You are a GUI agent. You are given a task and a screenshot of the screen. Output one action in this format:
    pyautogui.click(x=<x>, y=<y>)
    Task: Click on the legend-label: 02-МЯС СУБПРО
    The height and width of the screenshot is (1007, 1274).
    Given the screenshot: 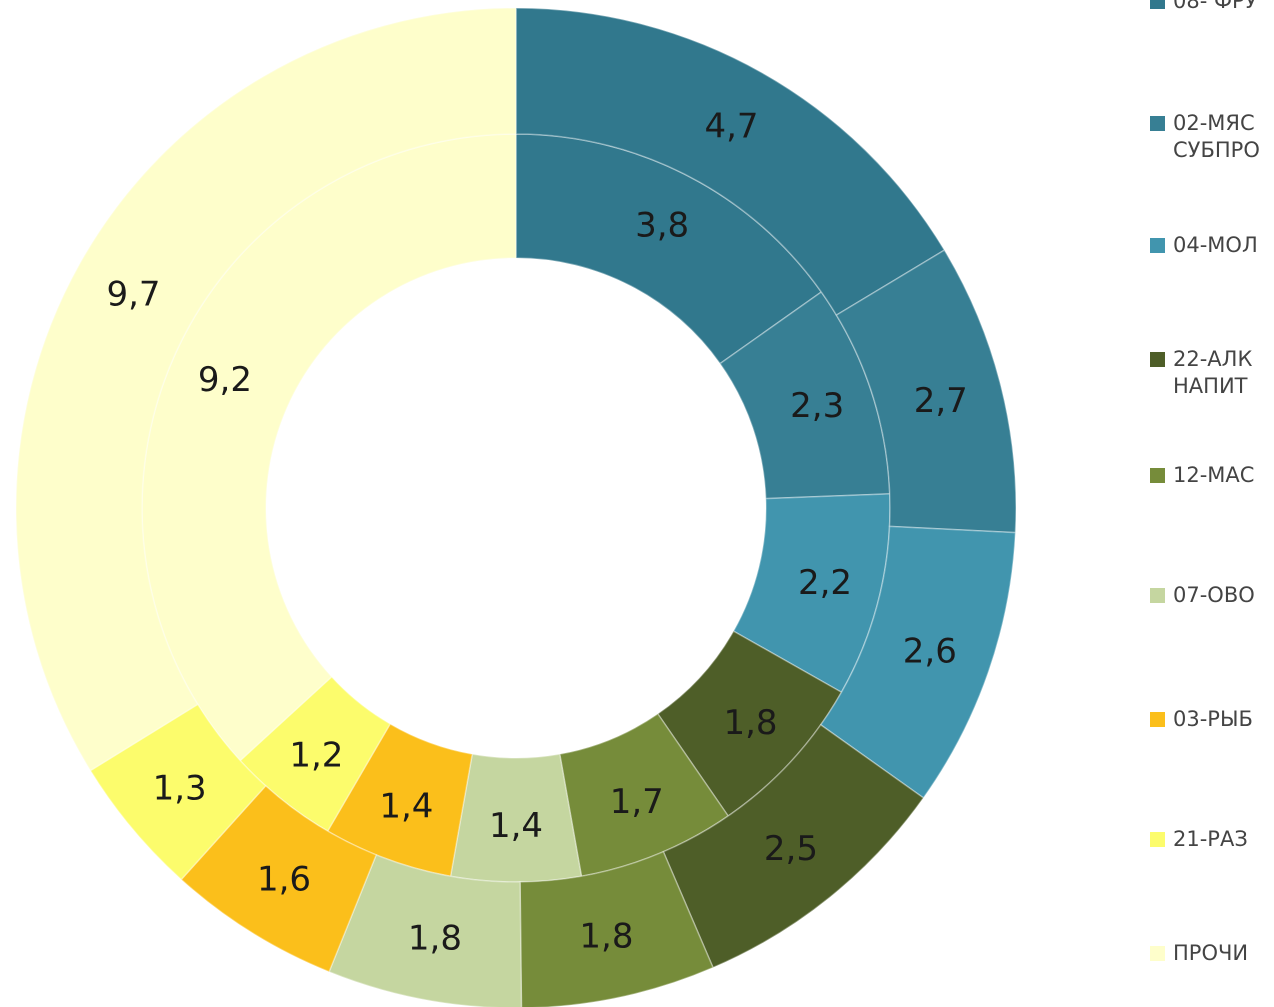 What is the action you would take?
    pyautogui.click(x=1216, y=137)
    